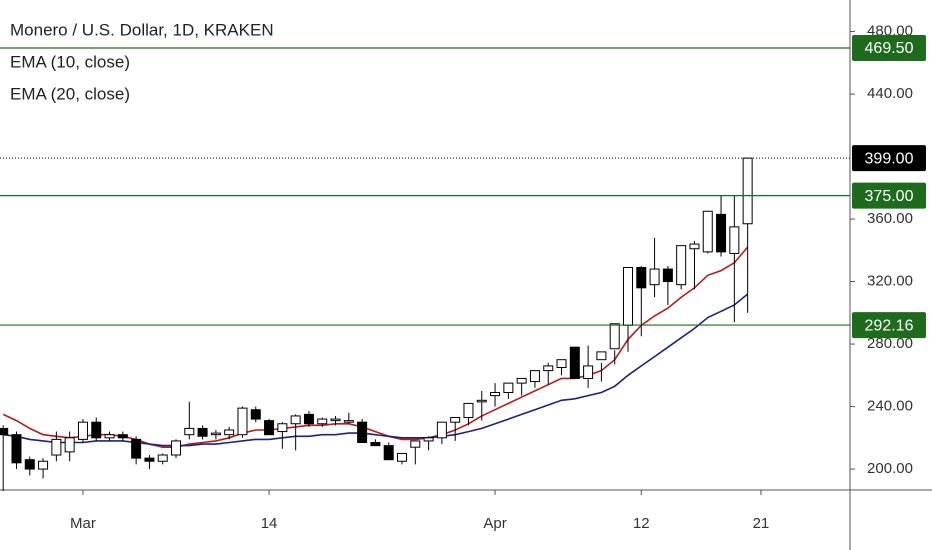 The width and height of the screenshot is (932, 550). I want to click on level-label: 292.16, so click(889, 325).